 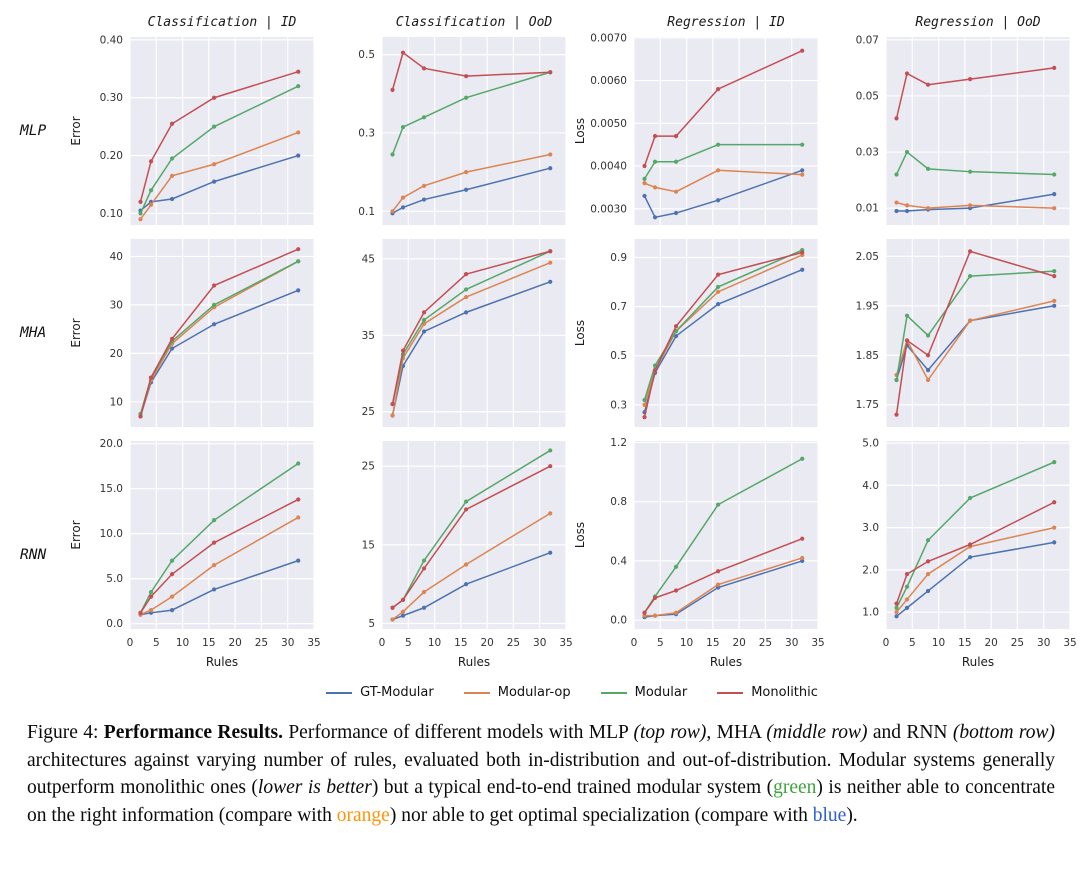 What do you see at coordinates (867, 356) in the screenshot?
I see `y-tick-label: 1.85` at bounding box center [867, 356].